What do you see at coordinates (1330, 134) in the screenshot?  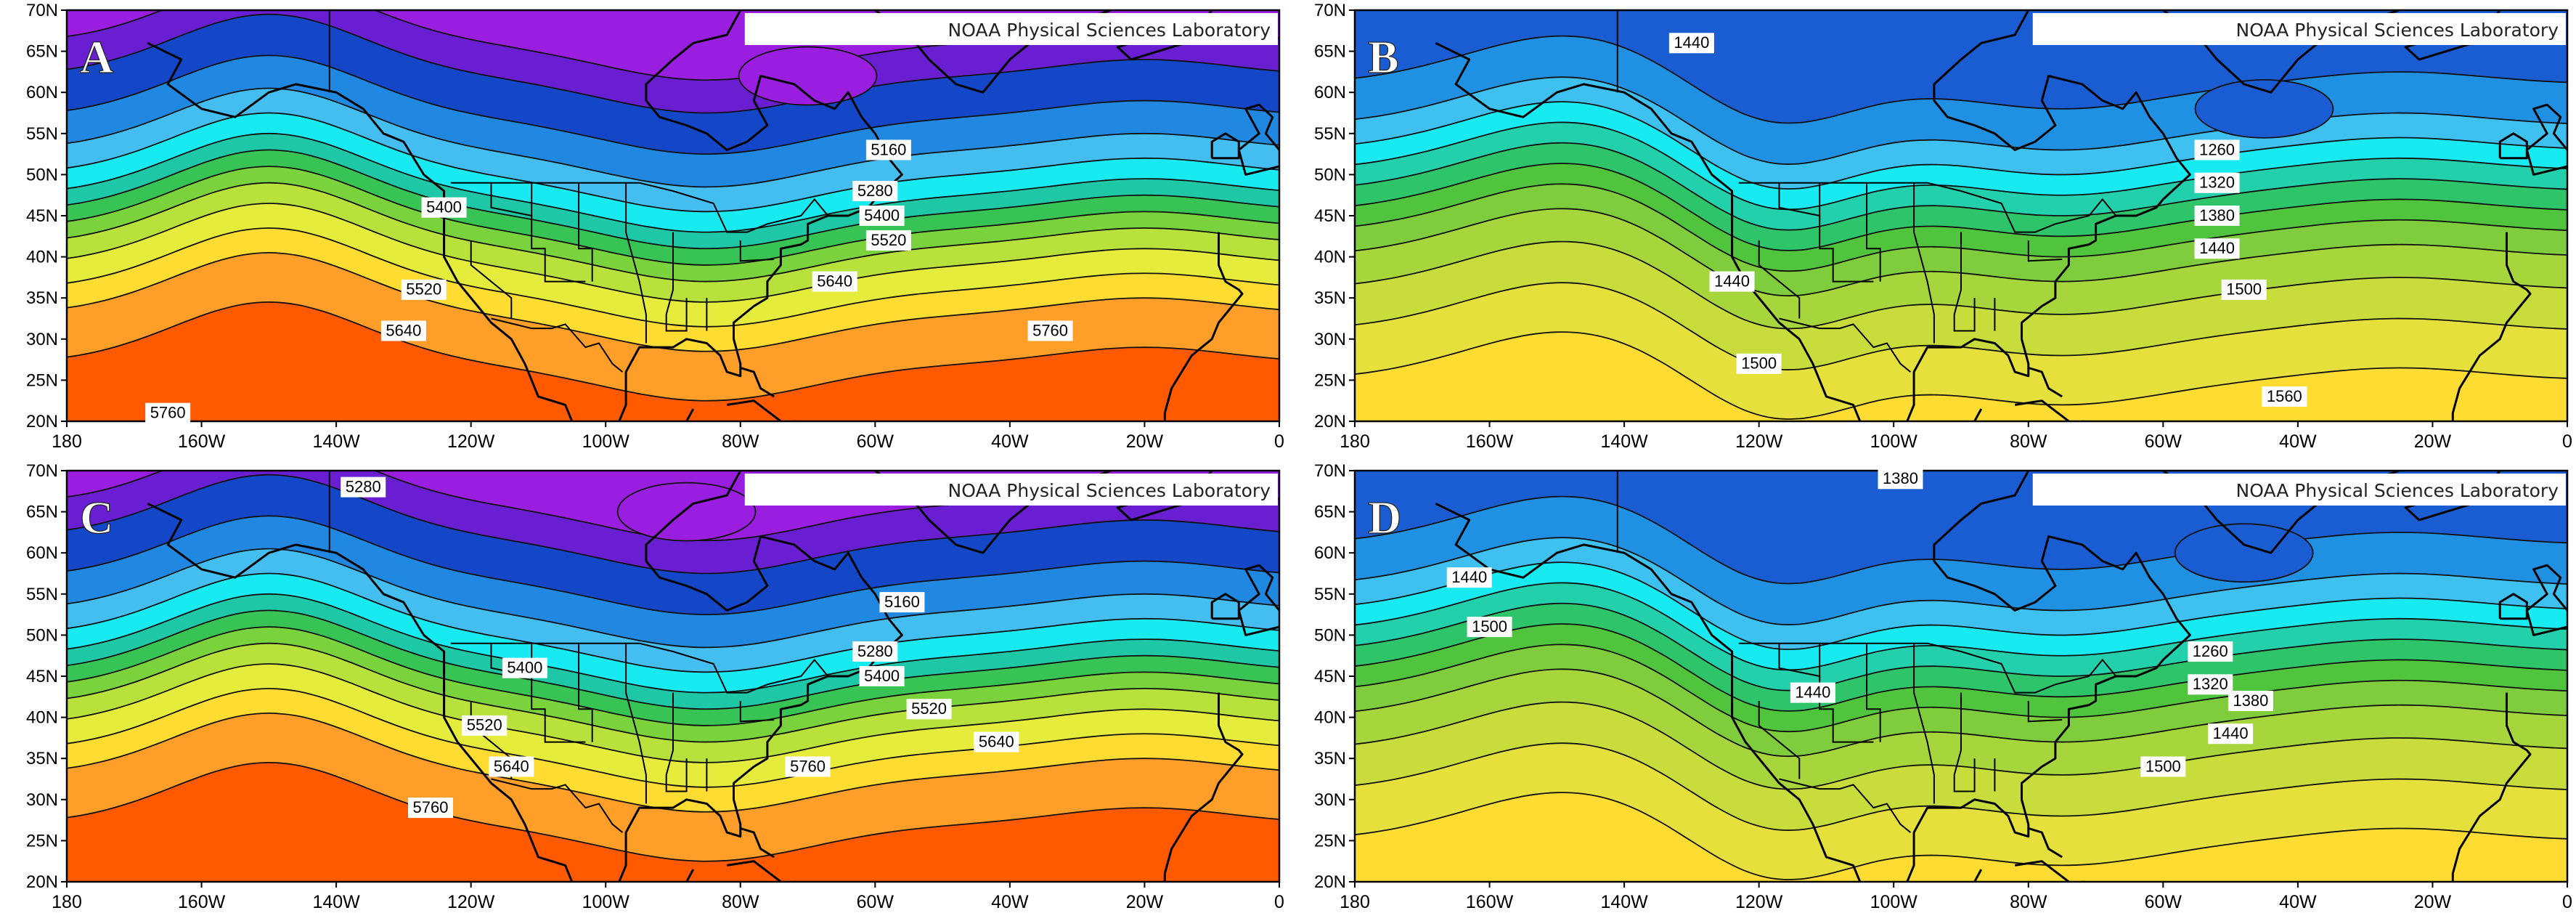 I see `y-tick-label: 55N` at bounding box center [1330, 134].